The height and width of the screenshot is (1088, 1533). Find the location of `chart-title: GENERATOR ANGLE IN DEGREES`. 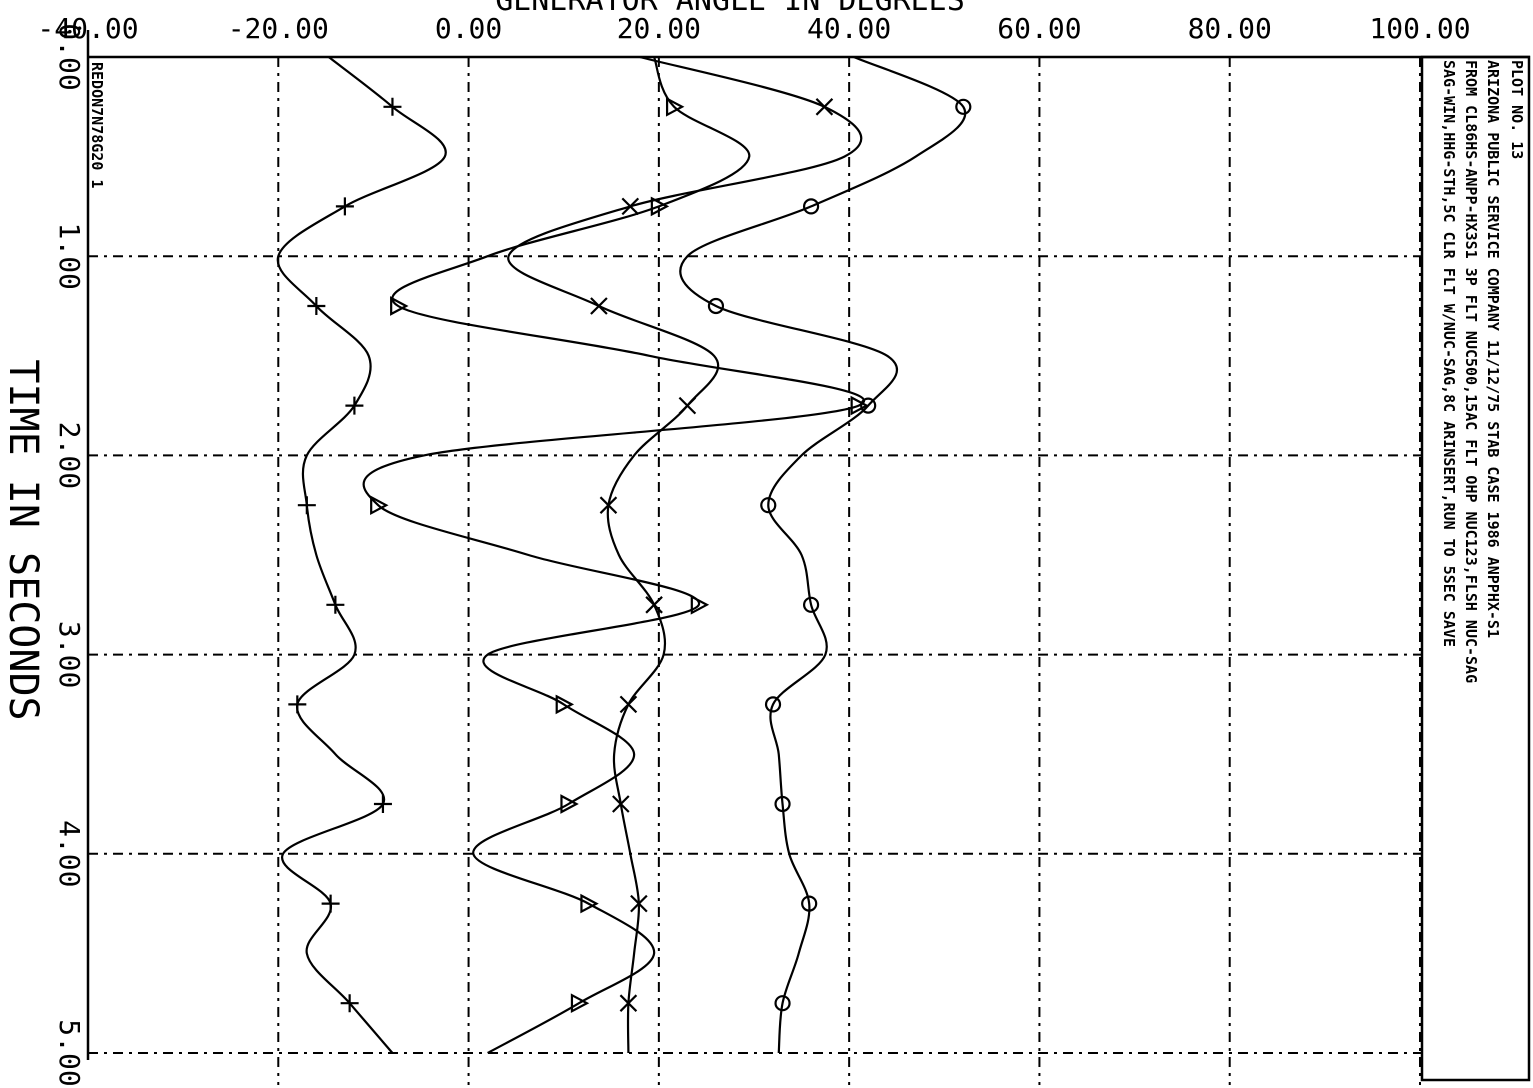

chart-title: GENERATOR ANGLE IN DEGREES is located at coordinates (730, 9).